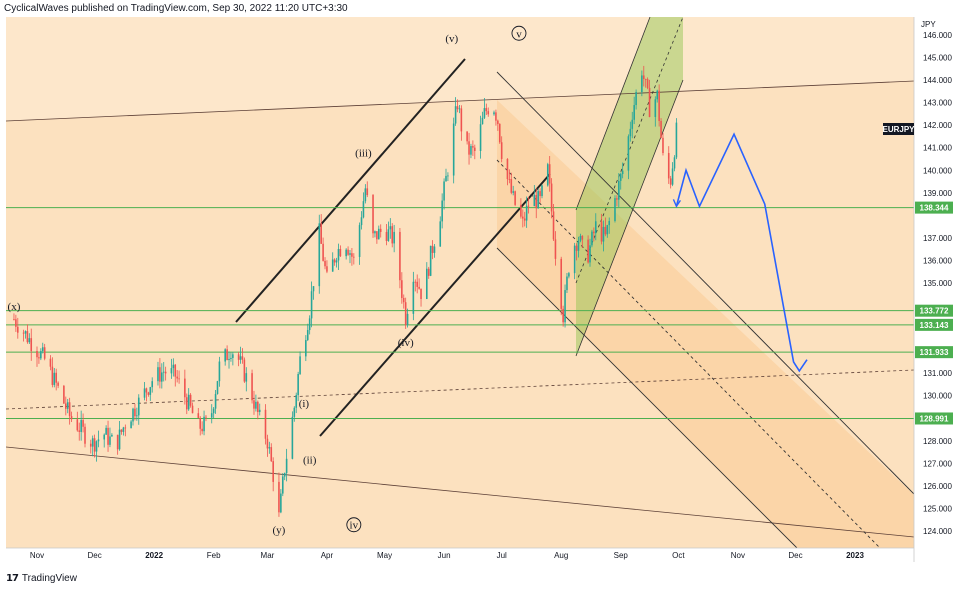 The image size is (960, 589). I want to click on time-tick-label: Nov, so click(738, 555).